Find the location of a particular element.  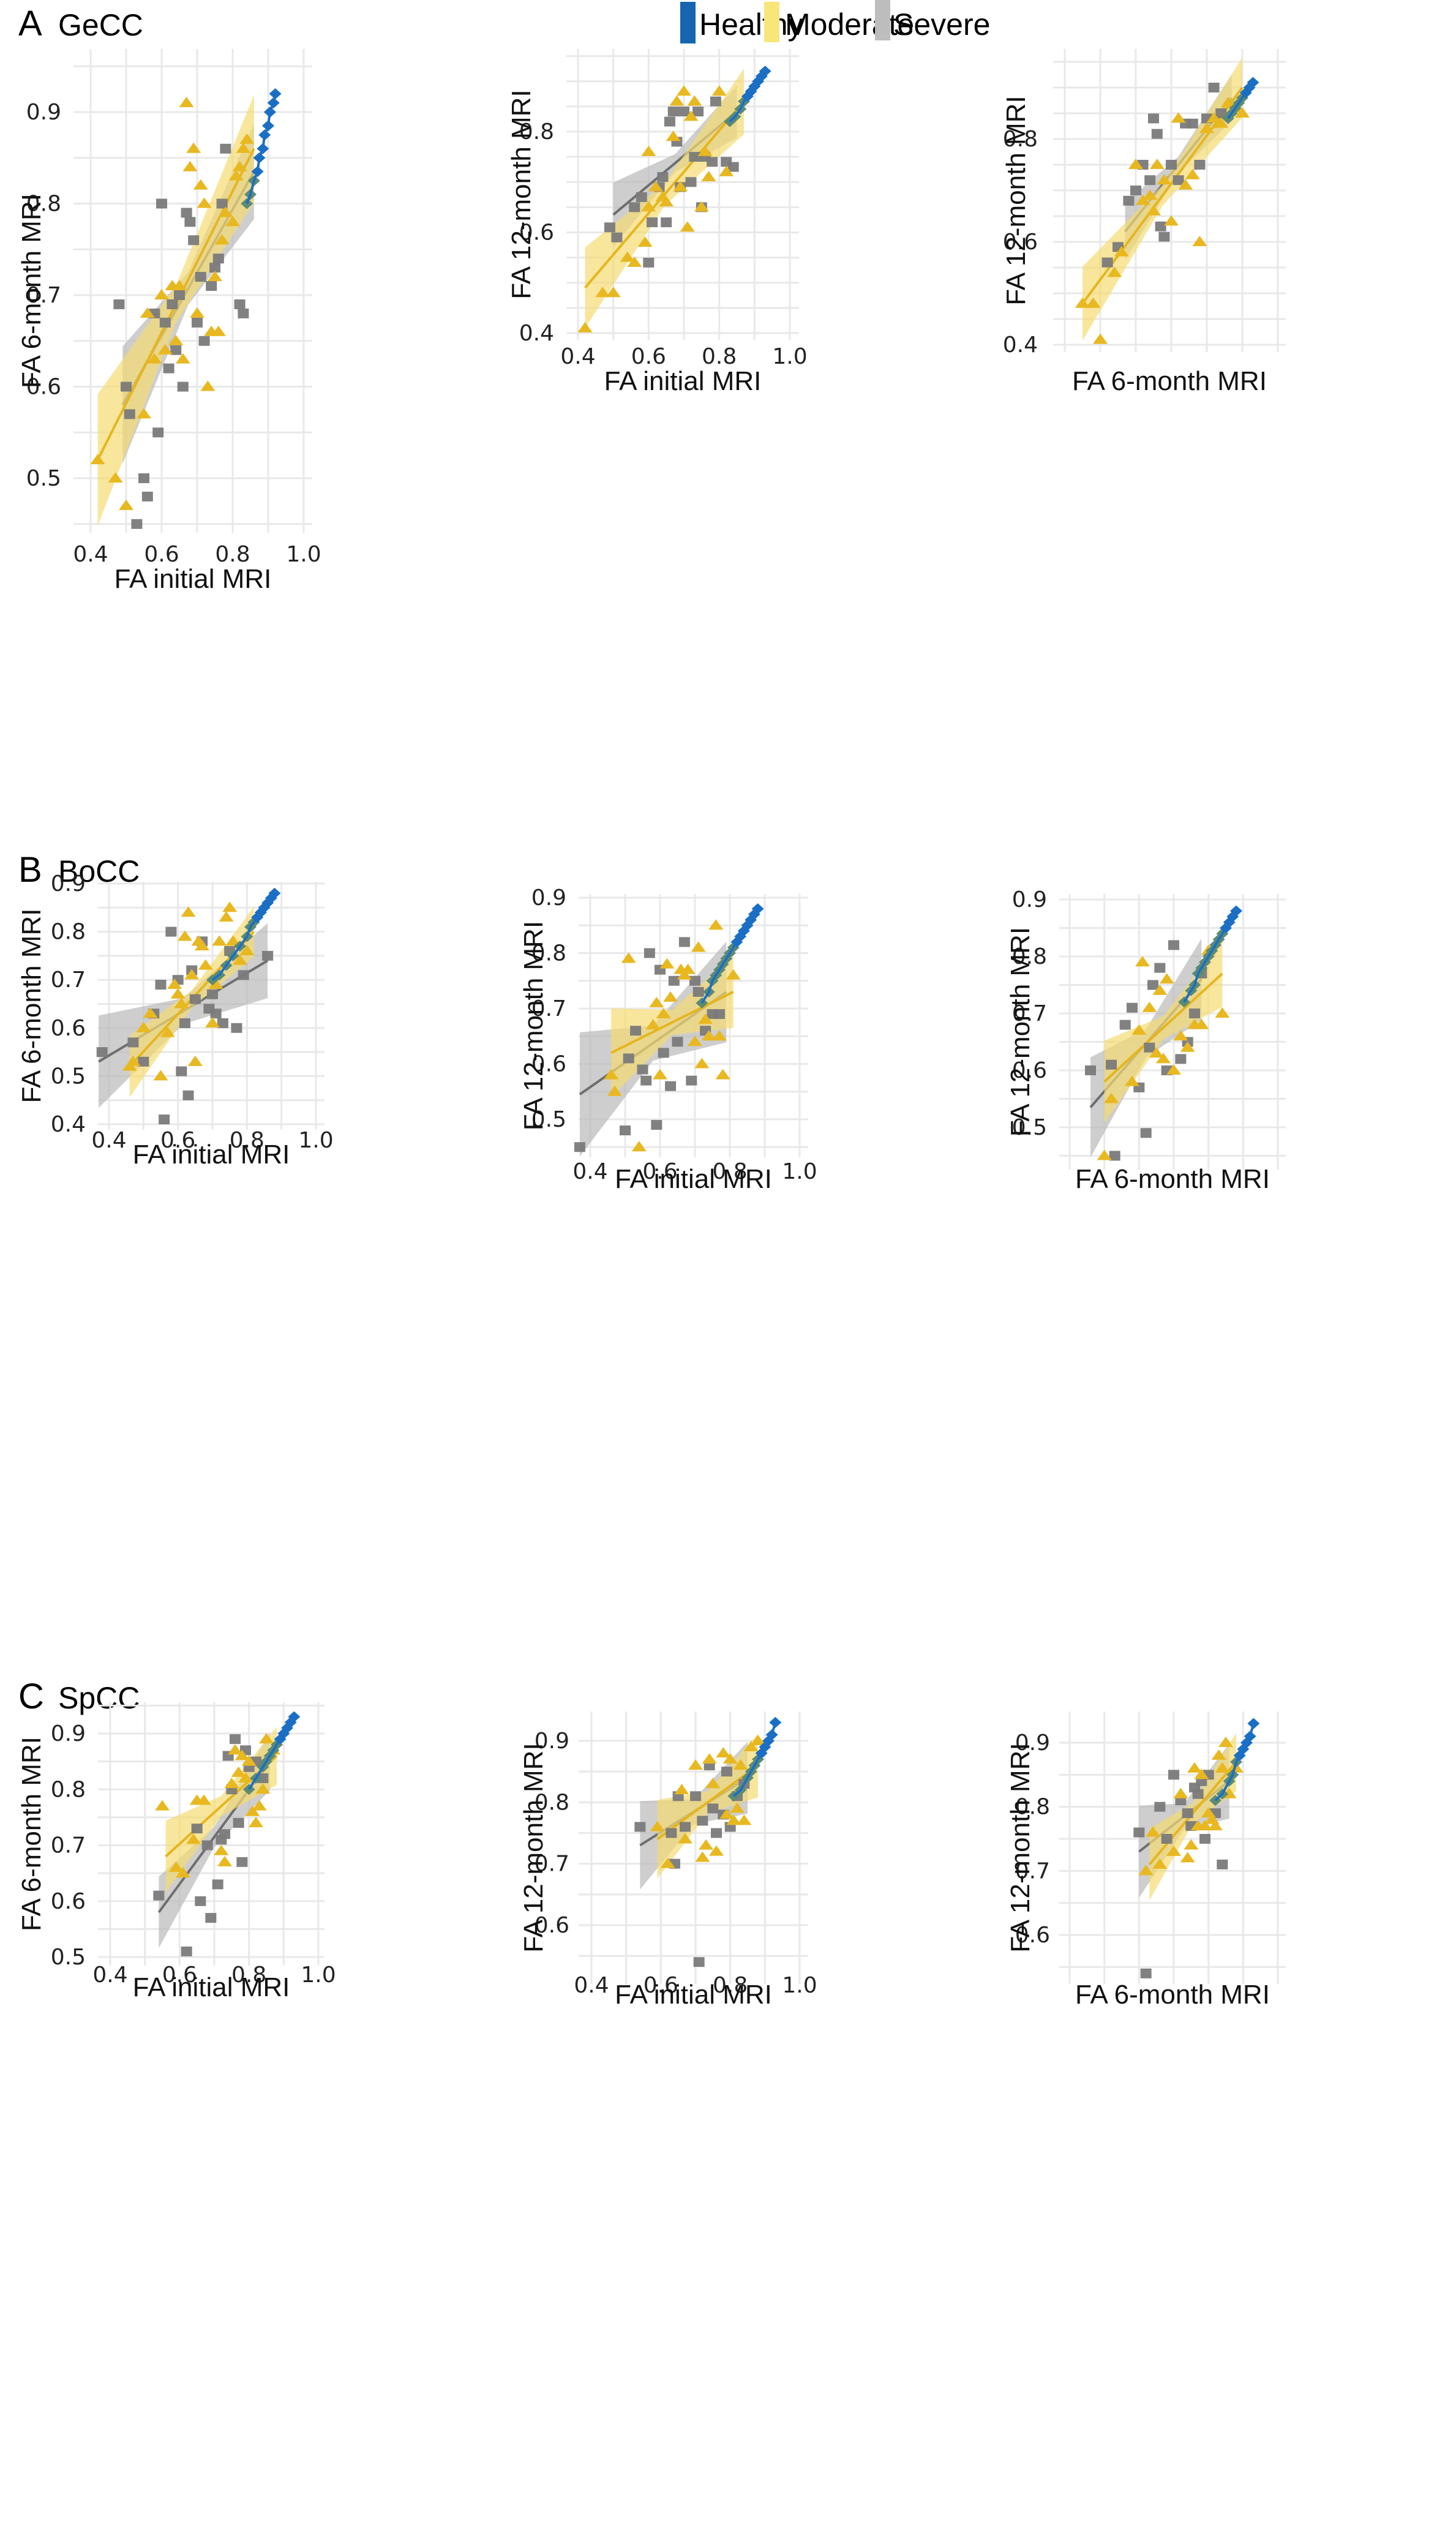

x-tick-label: 1.0 is located at coordinates (789, 356).